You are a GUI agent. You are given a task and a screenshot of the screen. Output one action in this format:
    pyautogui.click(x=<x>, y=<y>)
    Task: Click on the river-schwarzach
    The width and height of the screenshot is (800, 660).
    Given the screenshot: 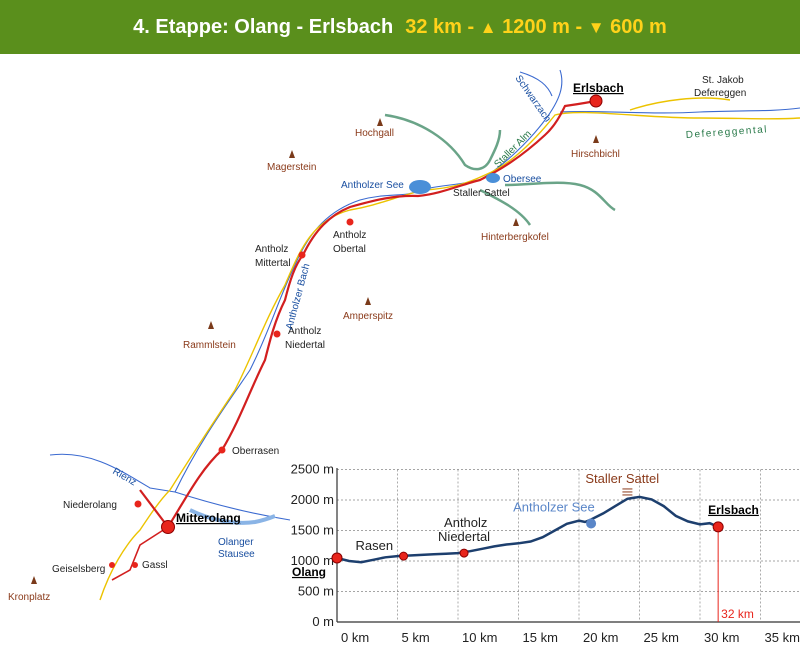 What is the action you would take?
    pyautogui.click(x=521, y=125)
    